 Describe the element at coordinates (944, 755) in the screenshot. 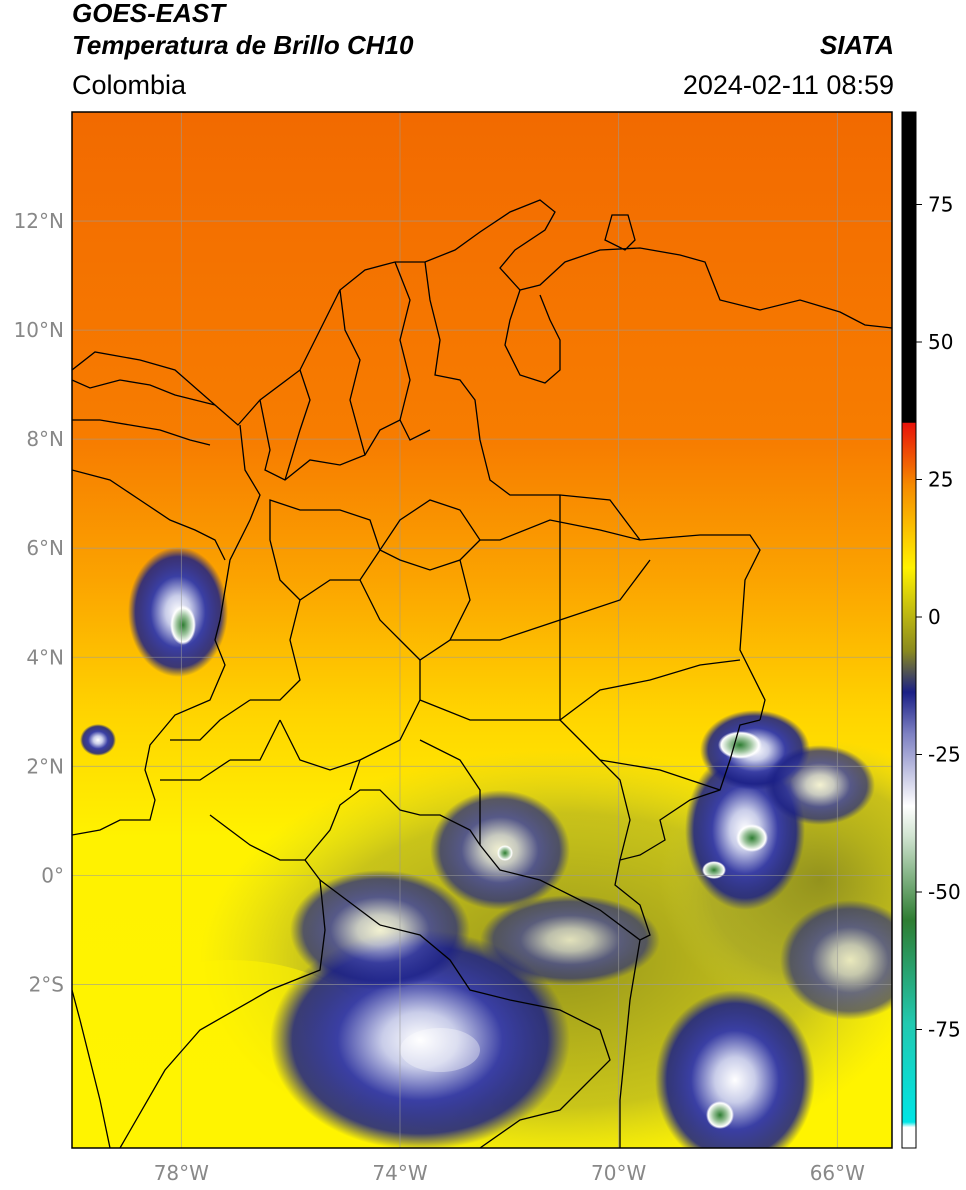

I see `colorbar-tick-label: -25` at that location.